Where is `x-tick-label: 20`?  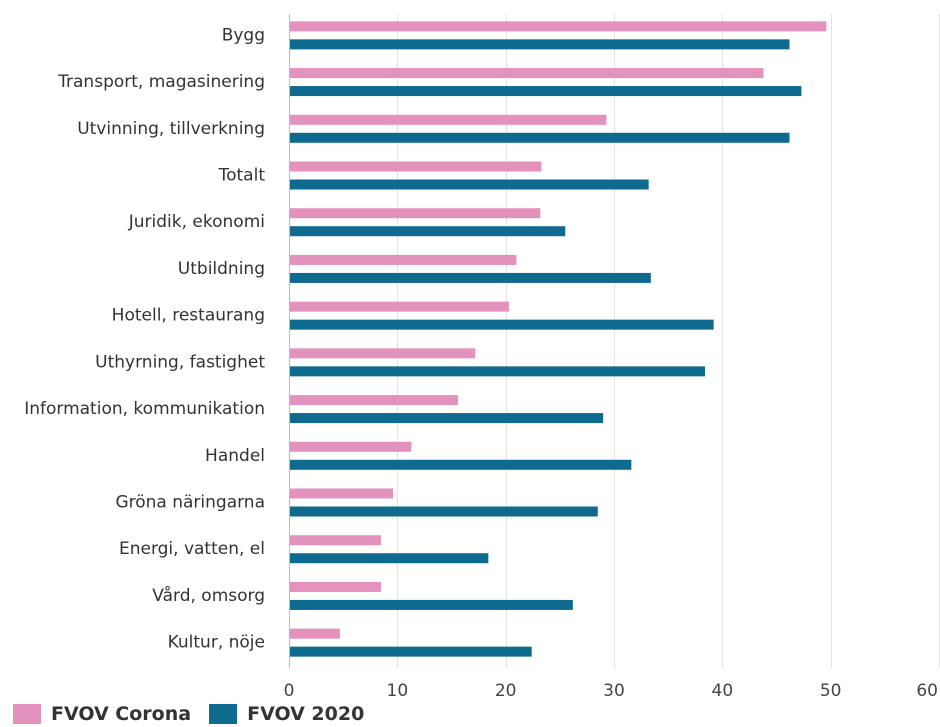 x-tick-label: 20 is located at coordinates (506, 690).